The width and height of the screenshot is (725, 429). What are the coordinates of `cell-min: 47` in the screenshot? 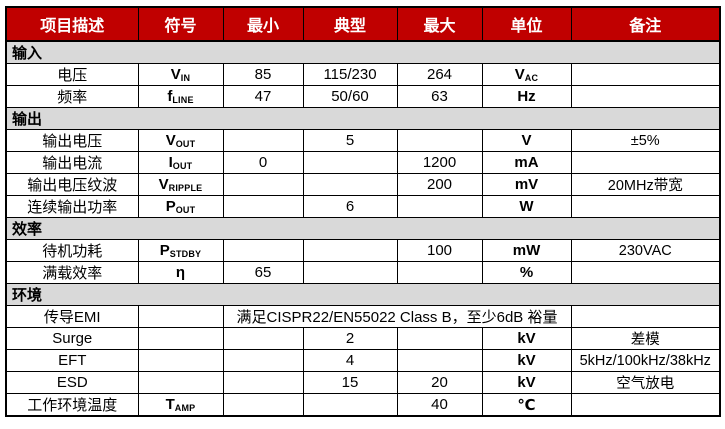 It's located at (263, 96).